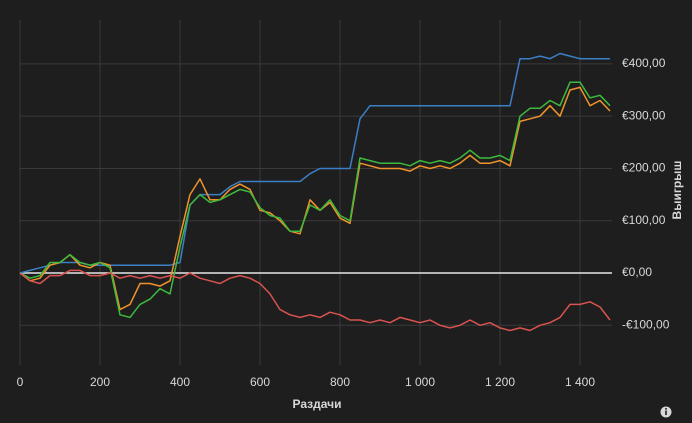 Image resolution: width=692 pixels, height=423 pixels. What do you see at coordinates (317, 404) in the screenshot?
I see `x-axis-title: Раздачи` at bounding box center [317, 404].